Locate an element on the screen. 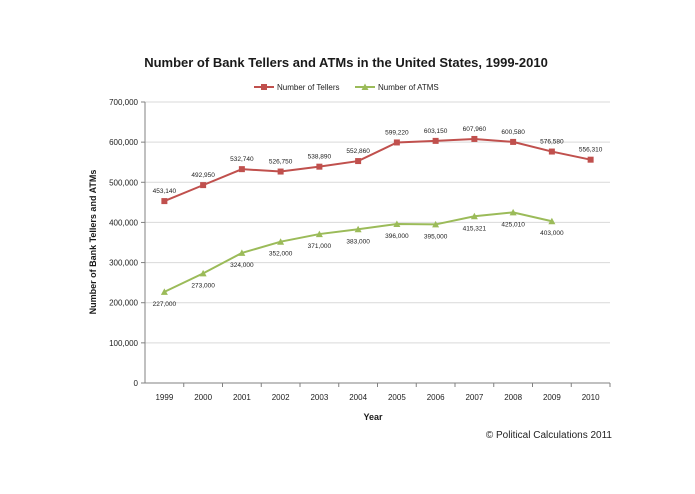 The width and height of the screenshot is (695, 494). y-tick-label: 500,000 is located at coordinates (123, 182).